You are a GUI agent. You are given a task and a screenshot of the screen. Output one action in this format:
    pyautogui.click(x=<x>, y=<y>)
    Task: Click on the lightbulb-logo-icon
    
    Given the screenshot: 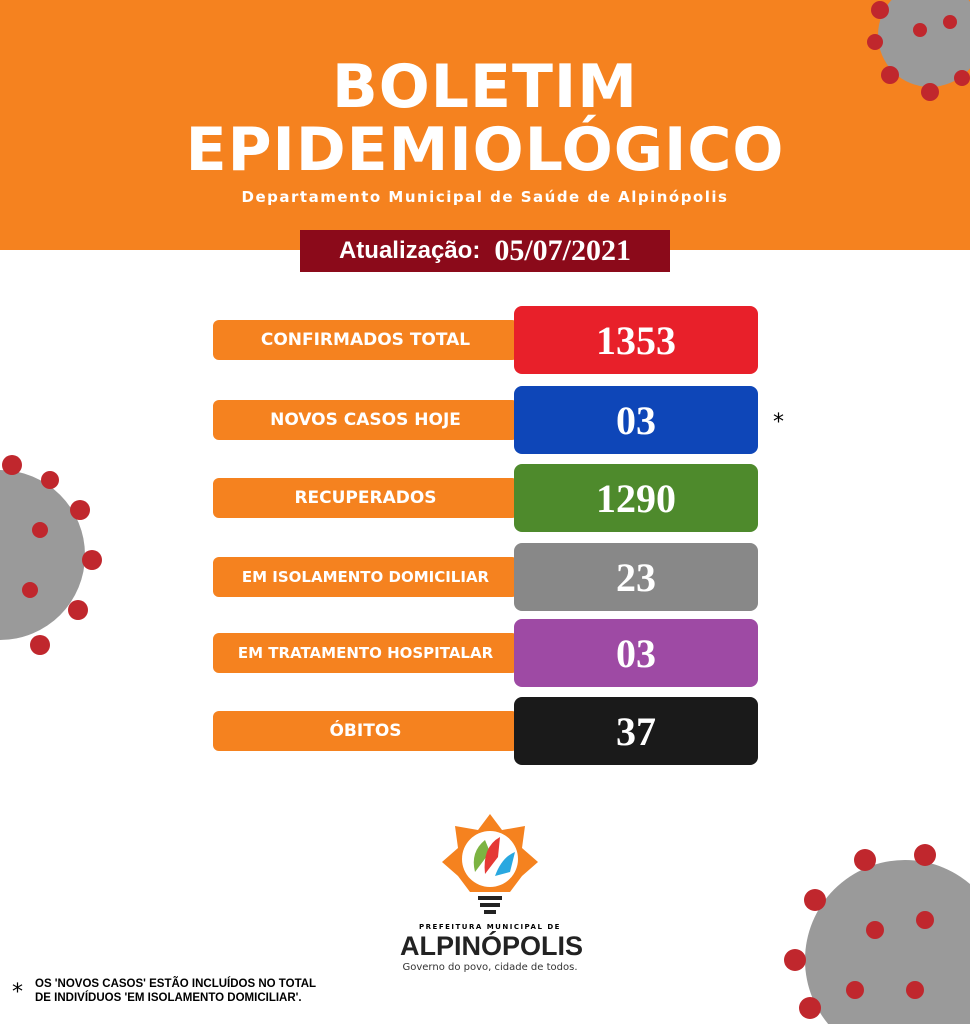 What is the action you would take?
    pyautogui.click(x=490, y=864)
    